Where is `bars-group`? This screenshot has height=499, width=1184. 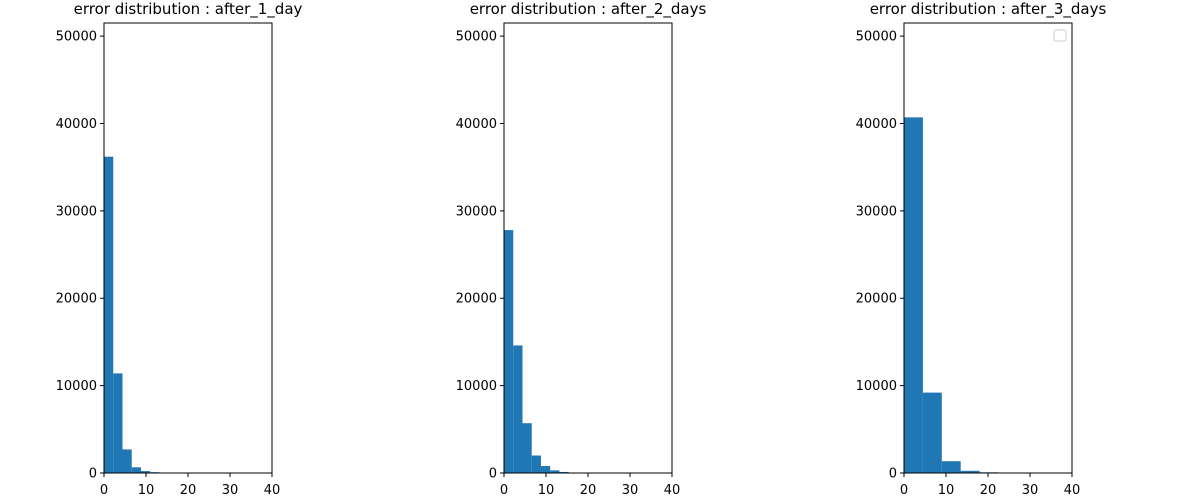 bars-group is located at coordinates (961, 295).